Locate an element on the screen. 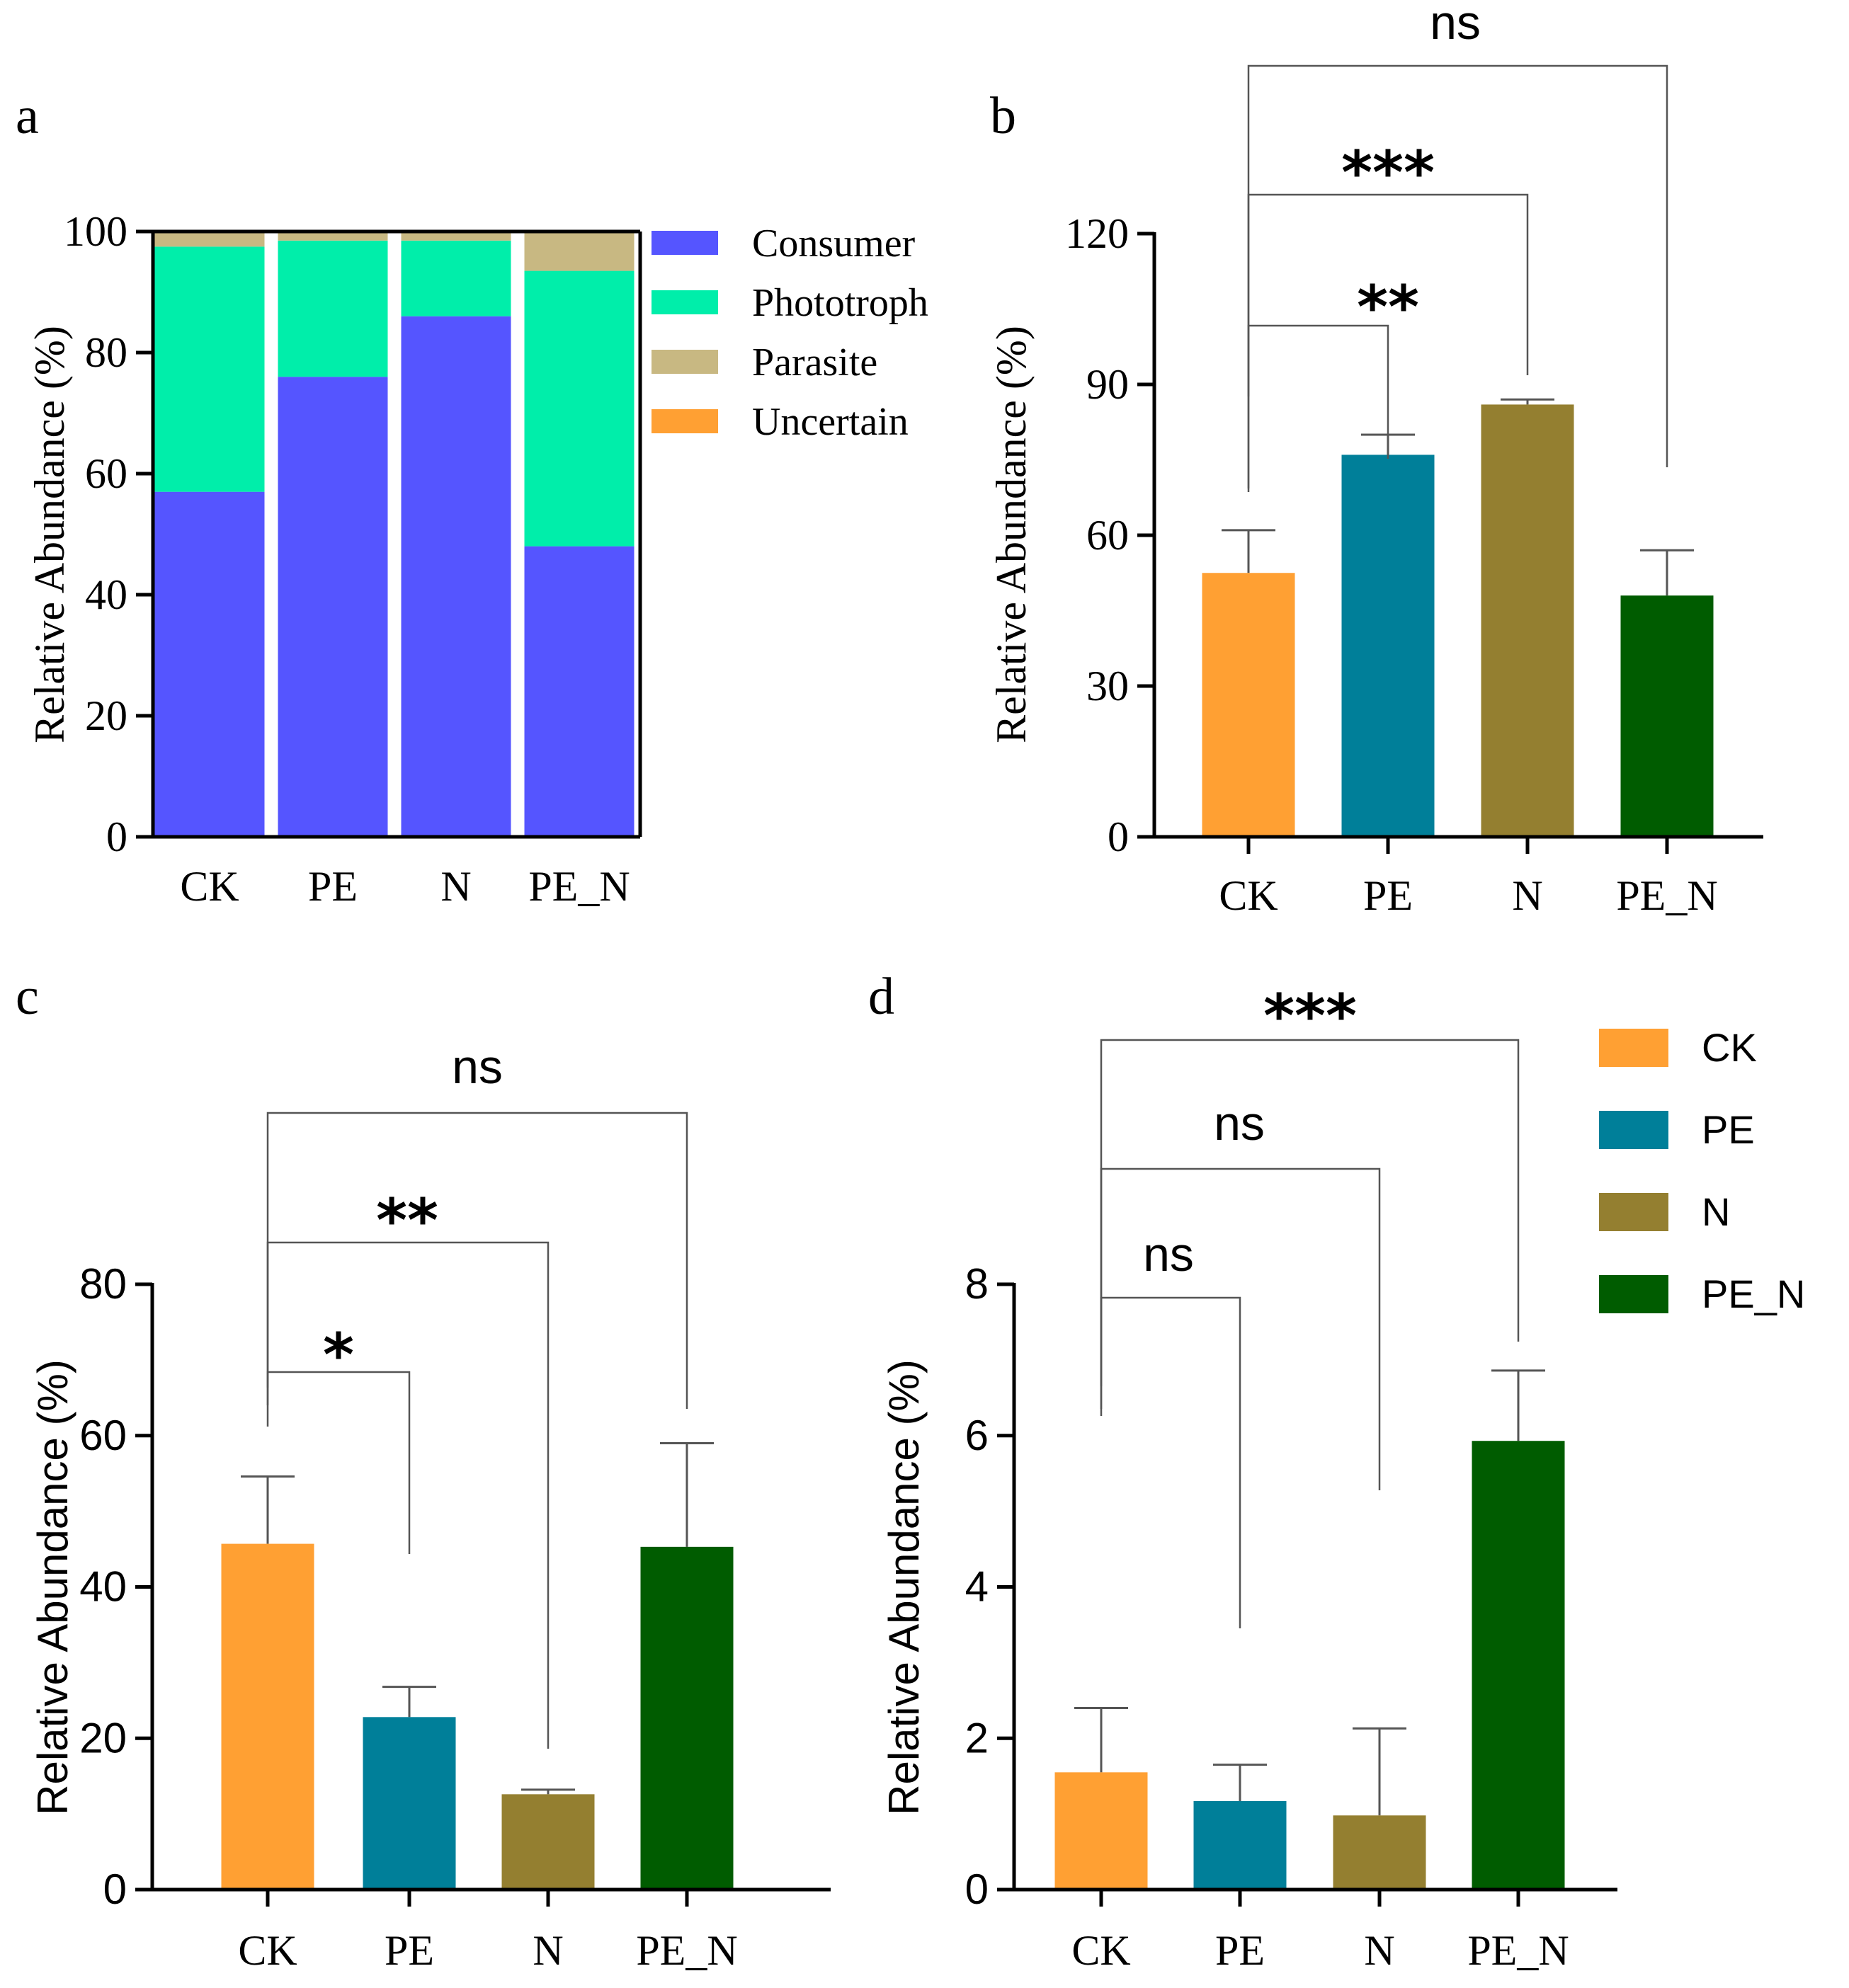  legend-label-n: N is located at coordinates (1716, 1211).